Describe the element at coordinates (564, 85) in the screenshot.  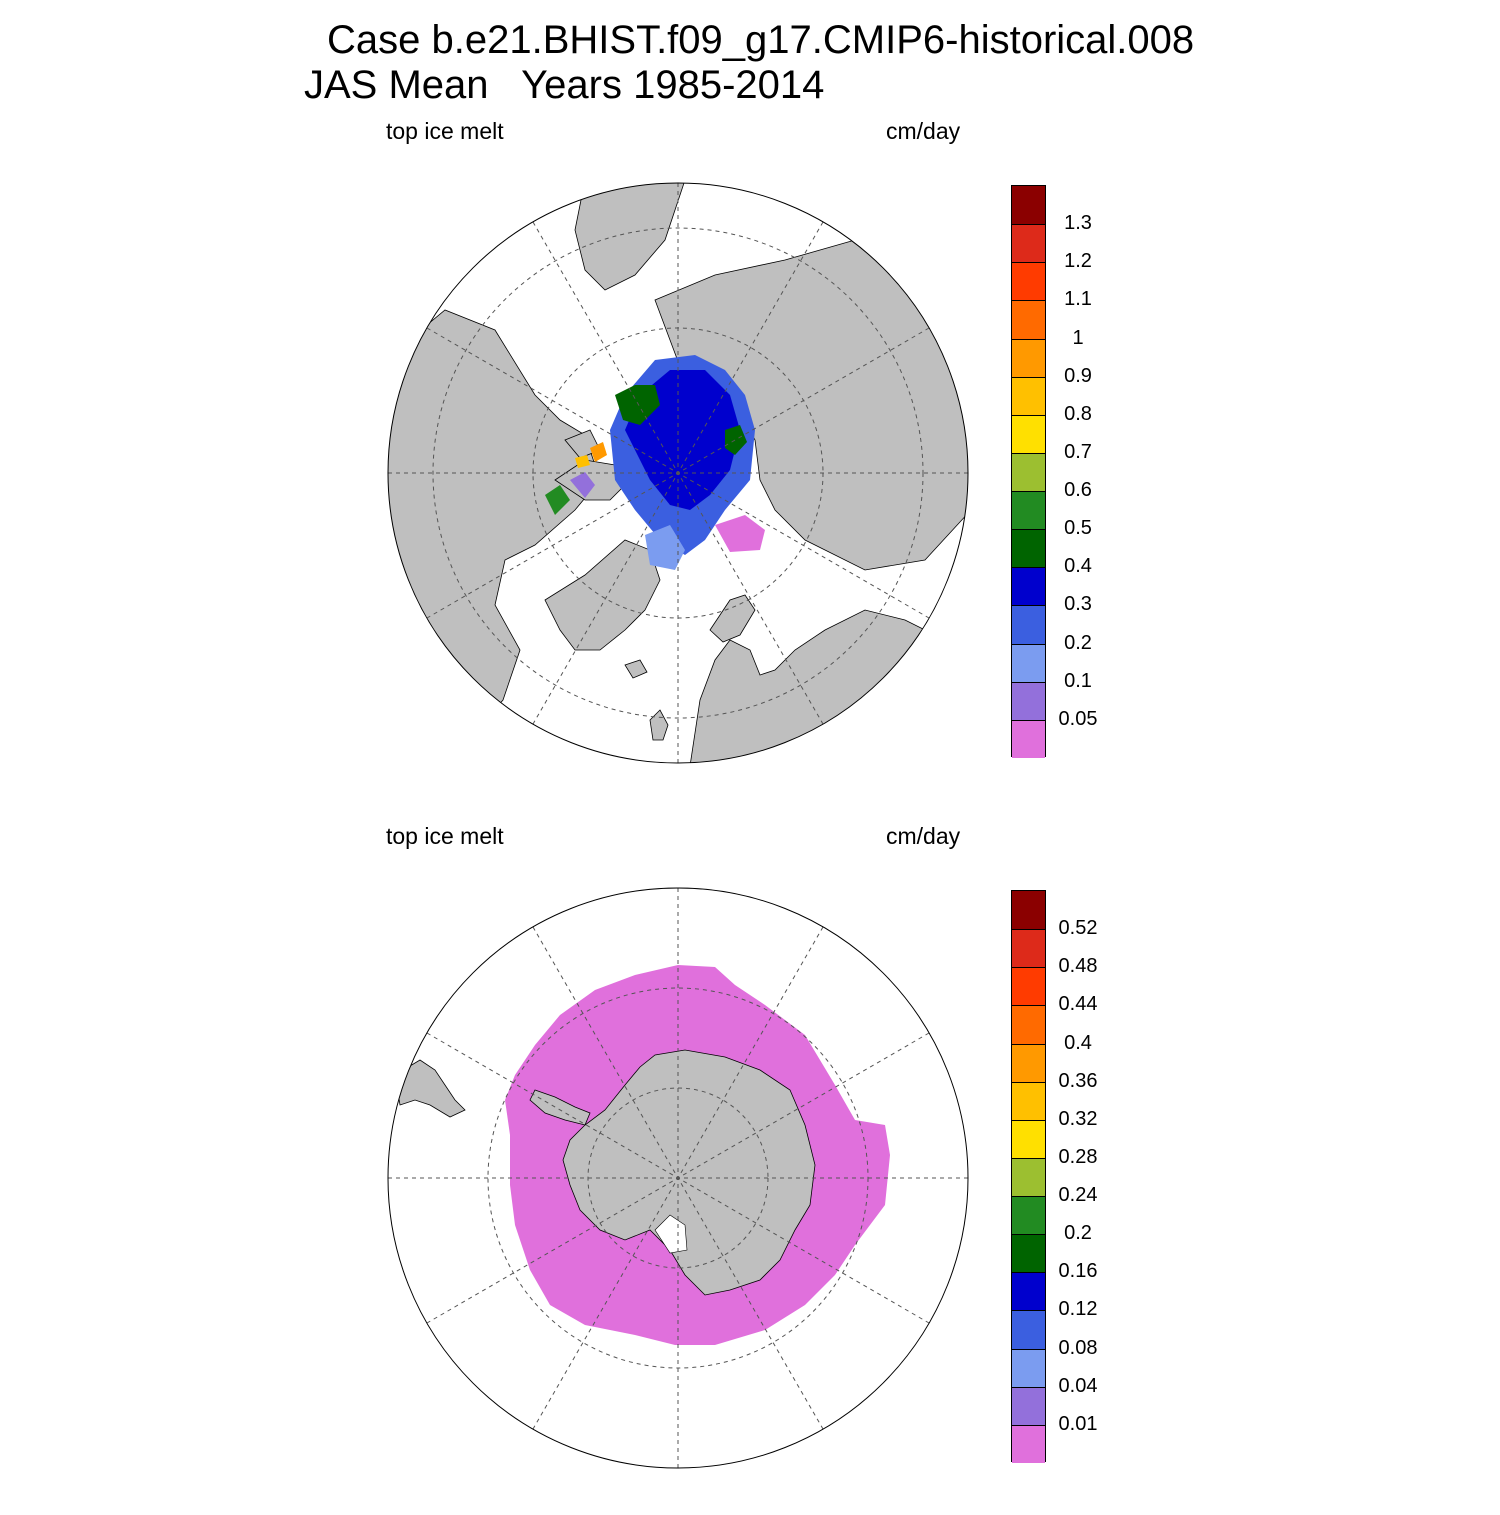
I see `season-years-title: JAS Mean Years 1985-2014` at that location.